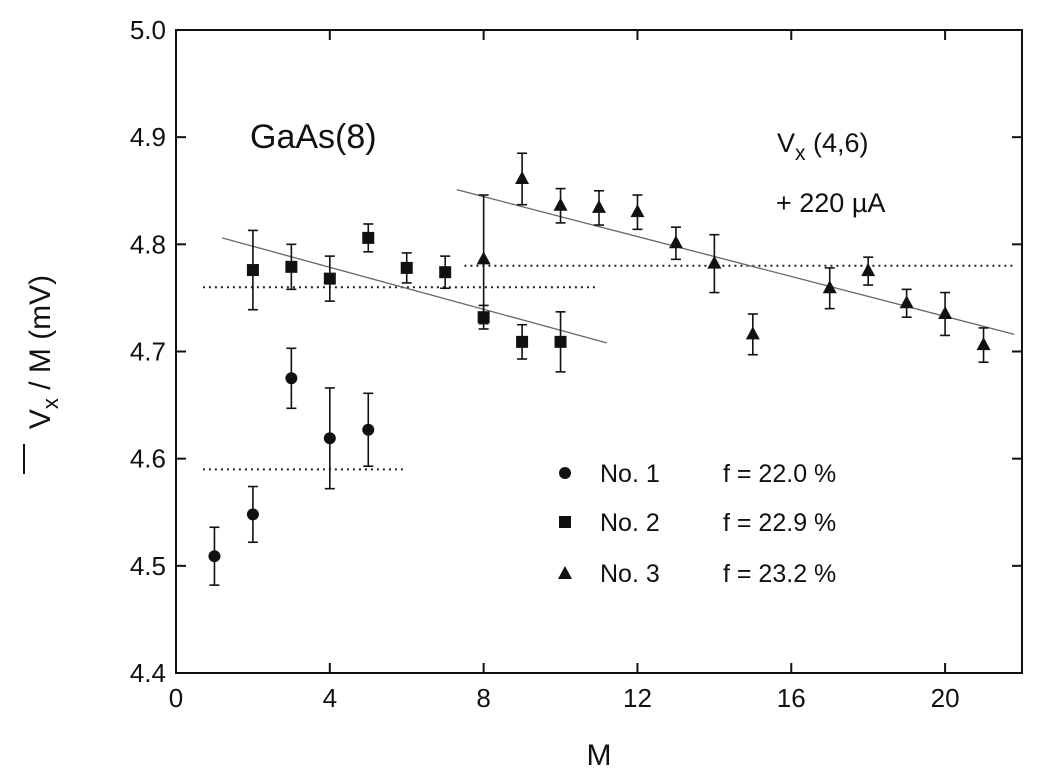 The image size is (1039, 777). I want to click on legend-marker-no1, so click(565, 473).